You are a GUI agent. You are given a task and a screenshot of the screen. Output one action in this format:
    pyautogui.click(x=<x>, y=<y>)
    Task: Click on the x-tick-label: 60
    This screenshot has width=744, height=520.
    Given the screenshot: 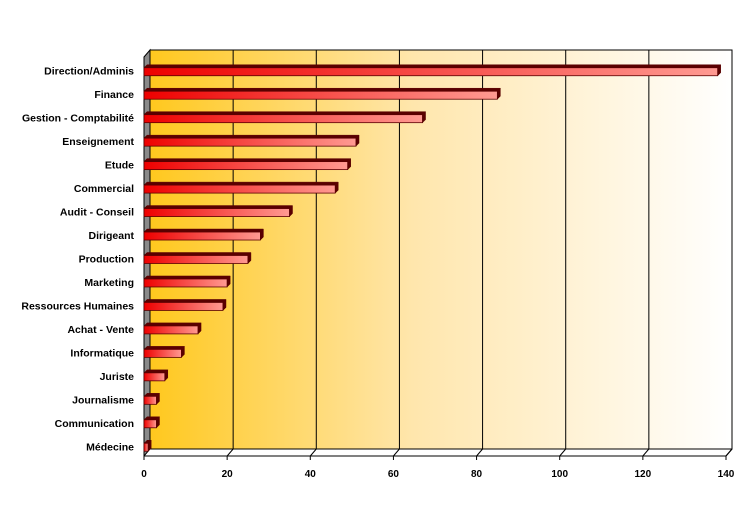 What is the action you would take?
    pyautogui.click(x=394, y=474)
    